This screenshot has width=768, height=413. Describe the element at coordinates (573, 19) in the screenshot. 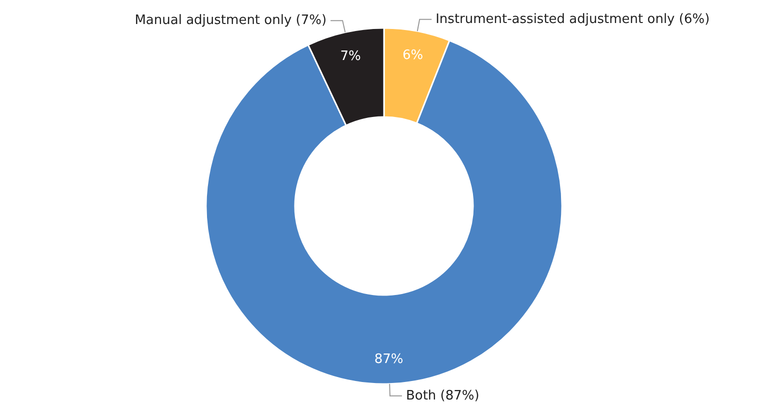

I see `slice-label: Instrument-assisted adjustment only (6%)` at that location.